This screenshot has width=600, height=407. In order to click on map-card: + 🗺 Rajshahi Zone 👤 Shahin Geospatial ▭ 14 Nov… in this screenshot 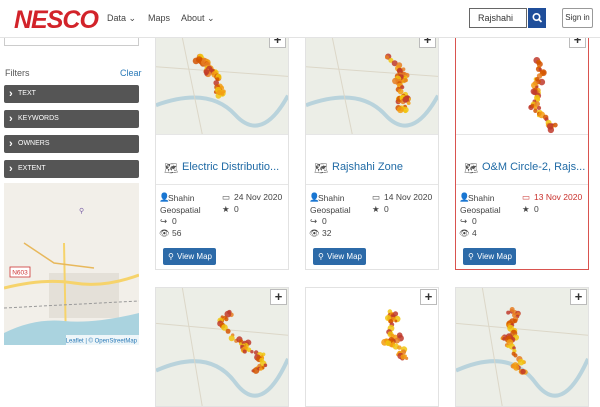, I will do `click(372, 149)`.